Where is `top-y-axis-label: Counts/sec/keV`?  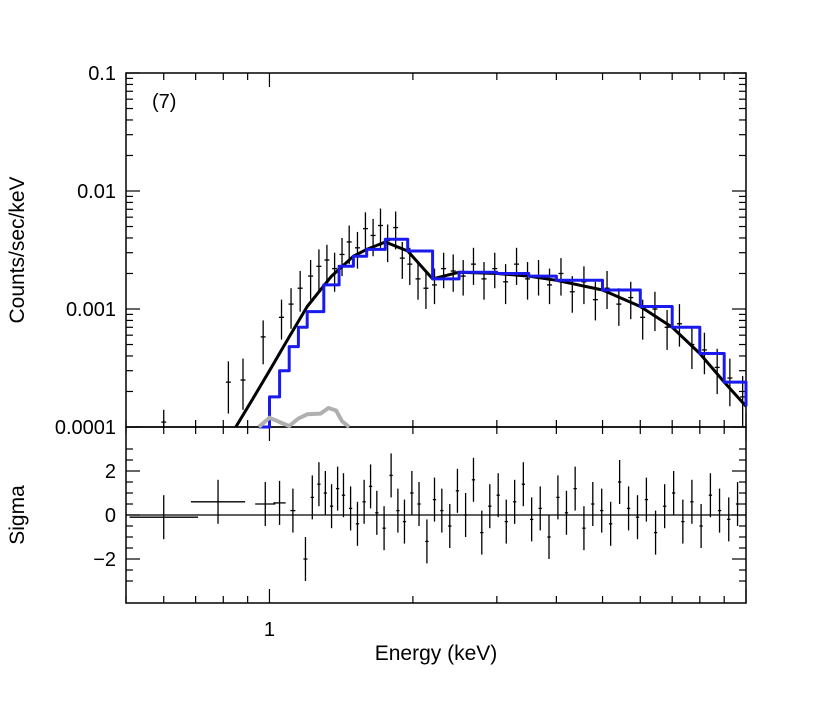 top-y-axis-label: Counts/sec/keV is located at coordinates (17, 249).